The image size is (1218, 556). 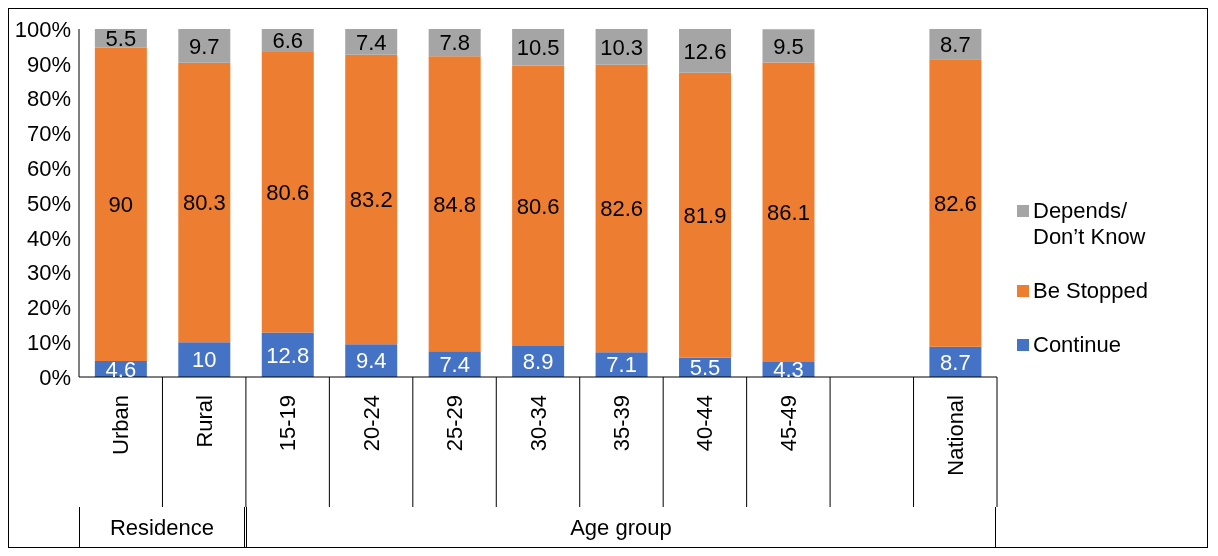 What do you see at coordinates (48, 343) in the screenshot?
I see `y-tick-label: 10%` at bounding box center [48, 343].